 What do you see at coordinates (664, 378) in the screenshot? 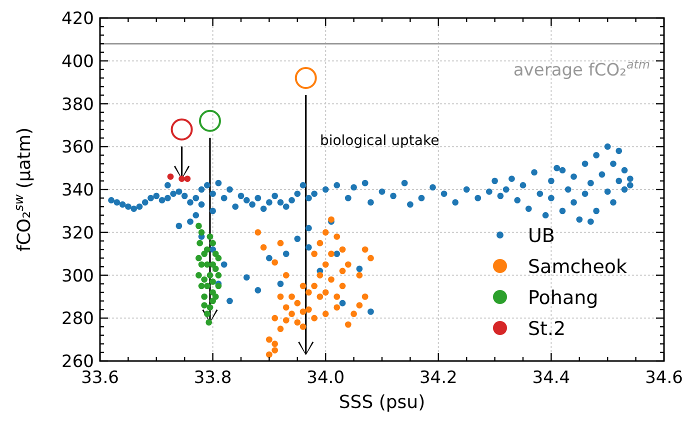
I see `x-tick-label: 34.6` at bounding box center [664, 378].